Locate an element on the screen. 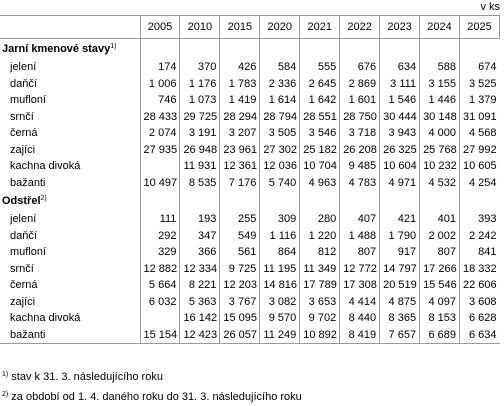 This screenshot has height=406, width=504. value-cell: 2 869 is located at coordinates (359, 83).